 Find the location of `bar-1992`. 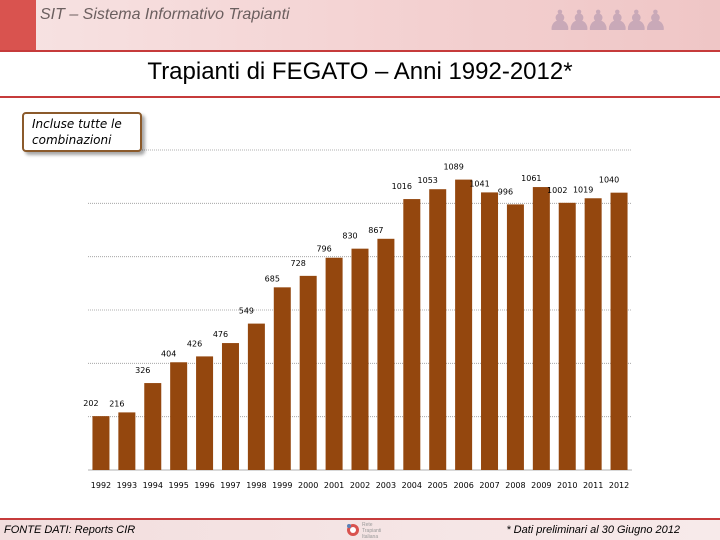

bar-1992 is located at coordinates (101, 443).